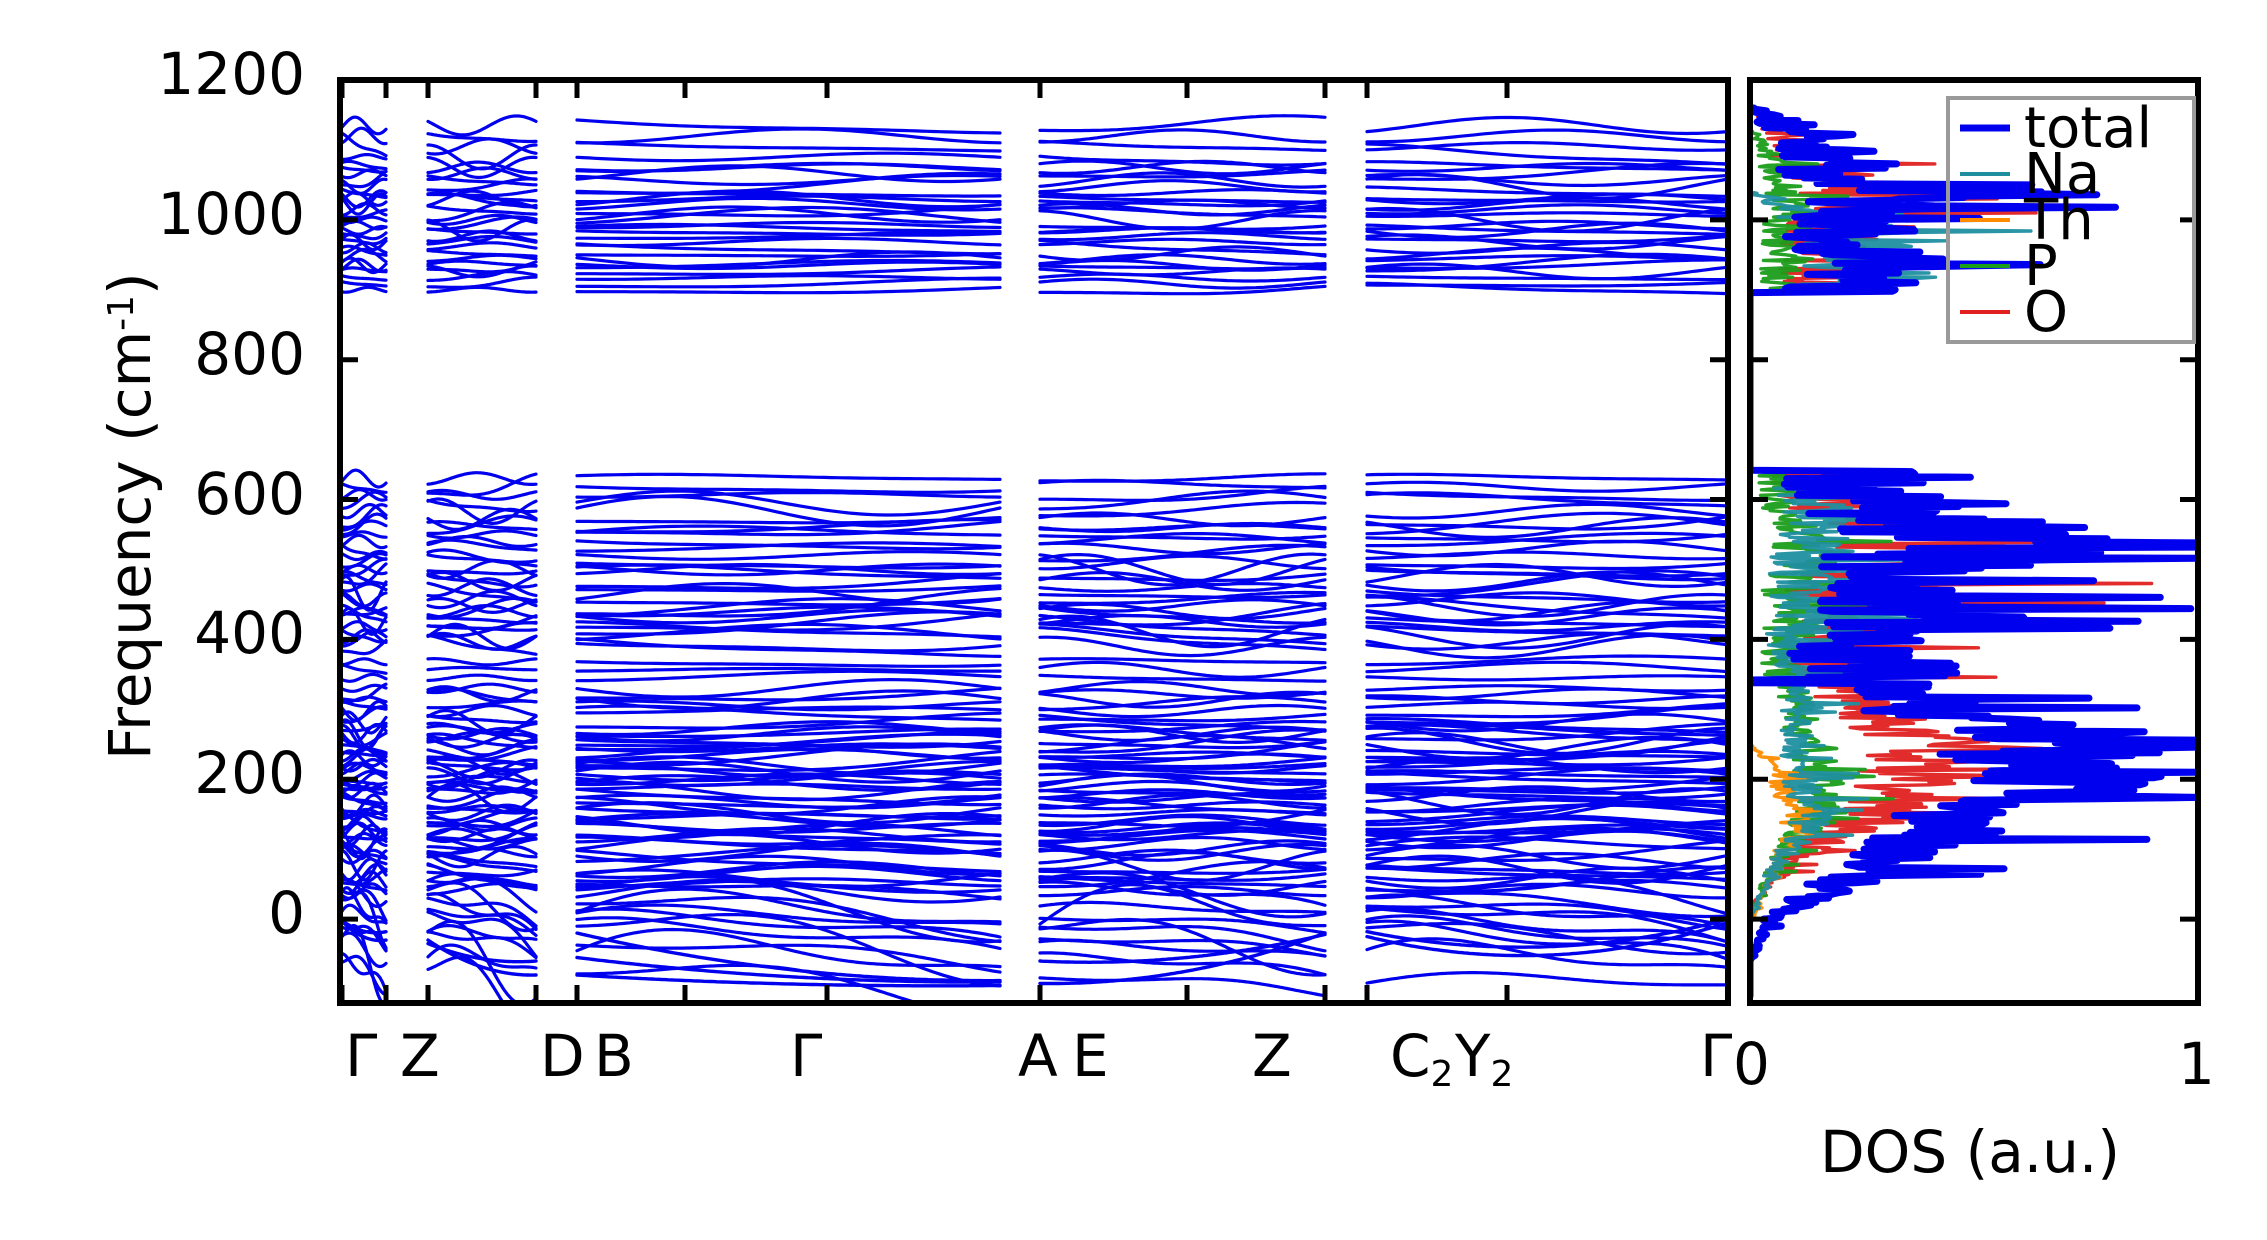 The height and width of the screenshot is (1240, 2267). Describe the element at coordinates (2058, 220) in the screenshot. I see `legend-label-Th: Th` at that location.